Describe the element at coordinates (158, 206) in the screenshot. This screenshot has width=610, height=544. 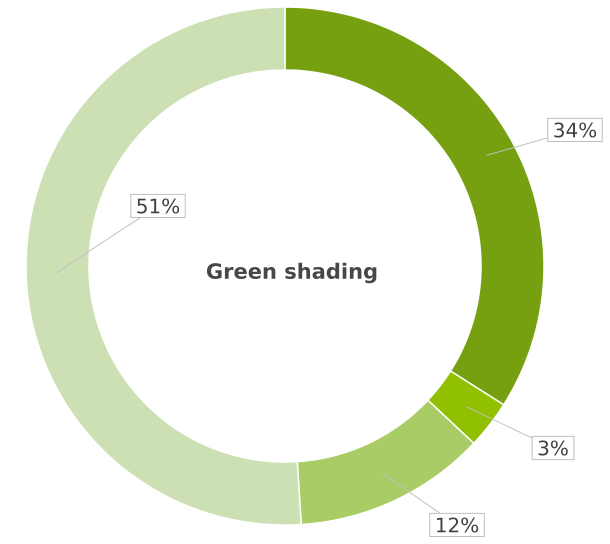
I see `data-label: 51%` at that location.